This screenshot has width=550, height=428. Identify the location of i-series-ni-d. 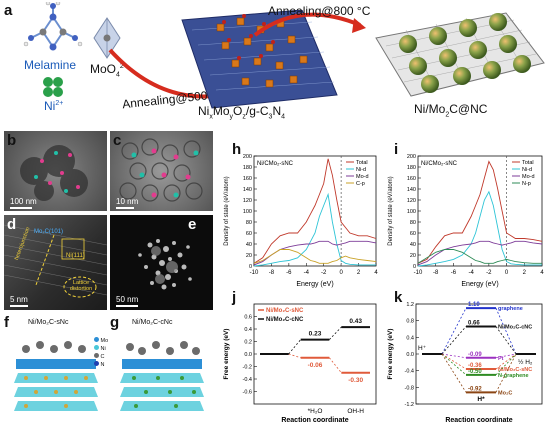
(479, 228).